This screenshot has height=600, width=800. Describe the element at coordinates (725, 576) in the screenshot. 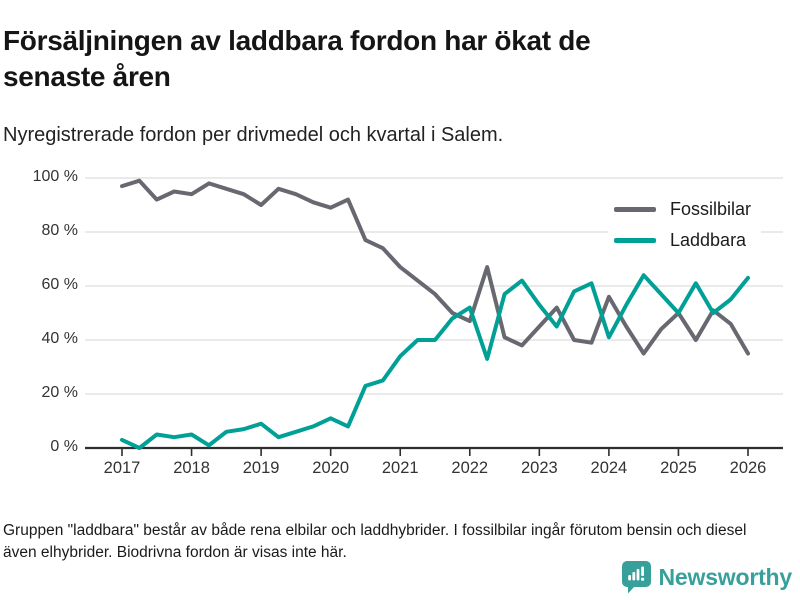

I see `newsworthy-logo-text: Newsworthy` at that location.